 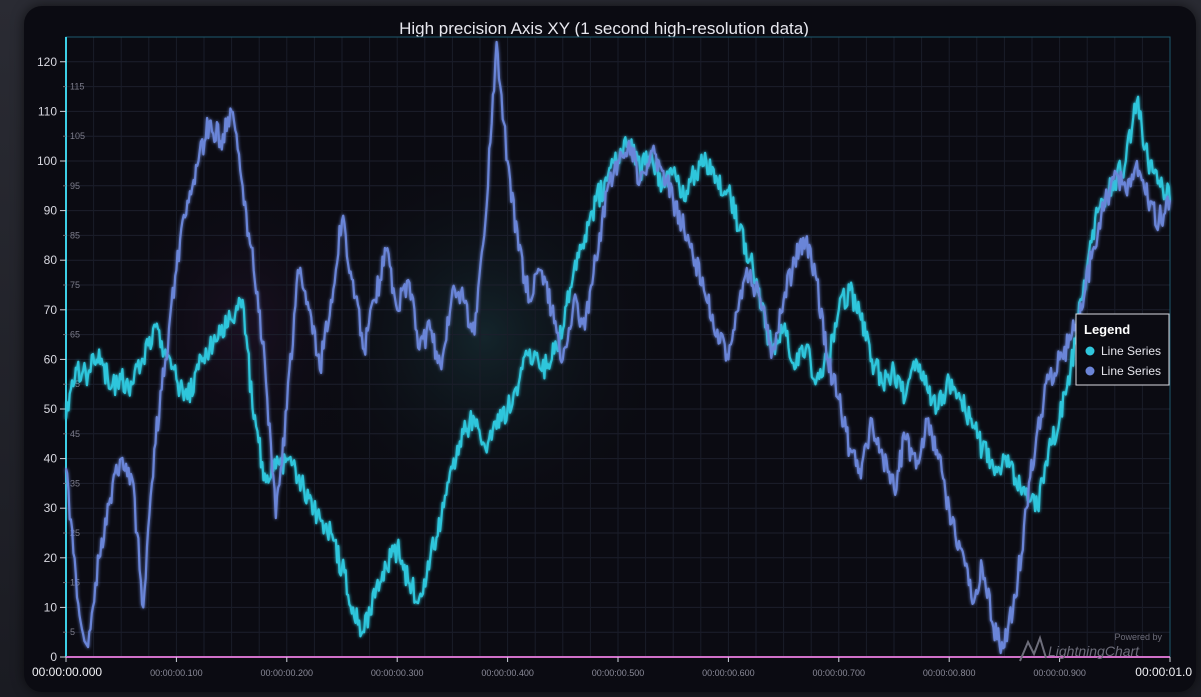 What do you see at coordinates (75, 285) in the screenshot?
I see `y-minor-tick-label: 75` at bounding box center [75, 285].